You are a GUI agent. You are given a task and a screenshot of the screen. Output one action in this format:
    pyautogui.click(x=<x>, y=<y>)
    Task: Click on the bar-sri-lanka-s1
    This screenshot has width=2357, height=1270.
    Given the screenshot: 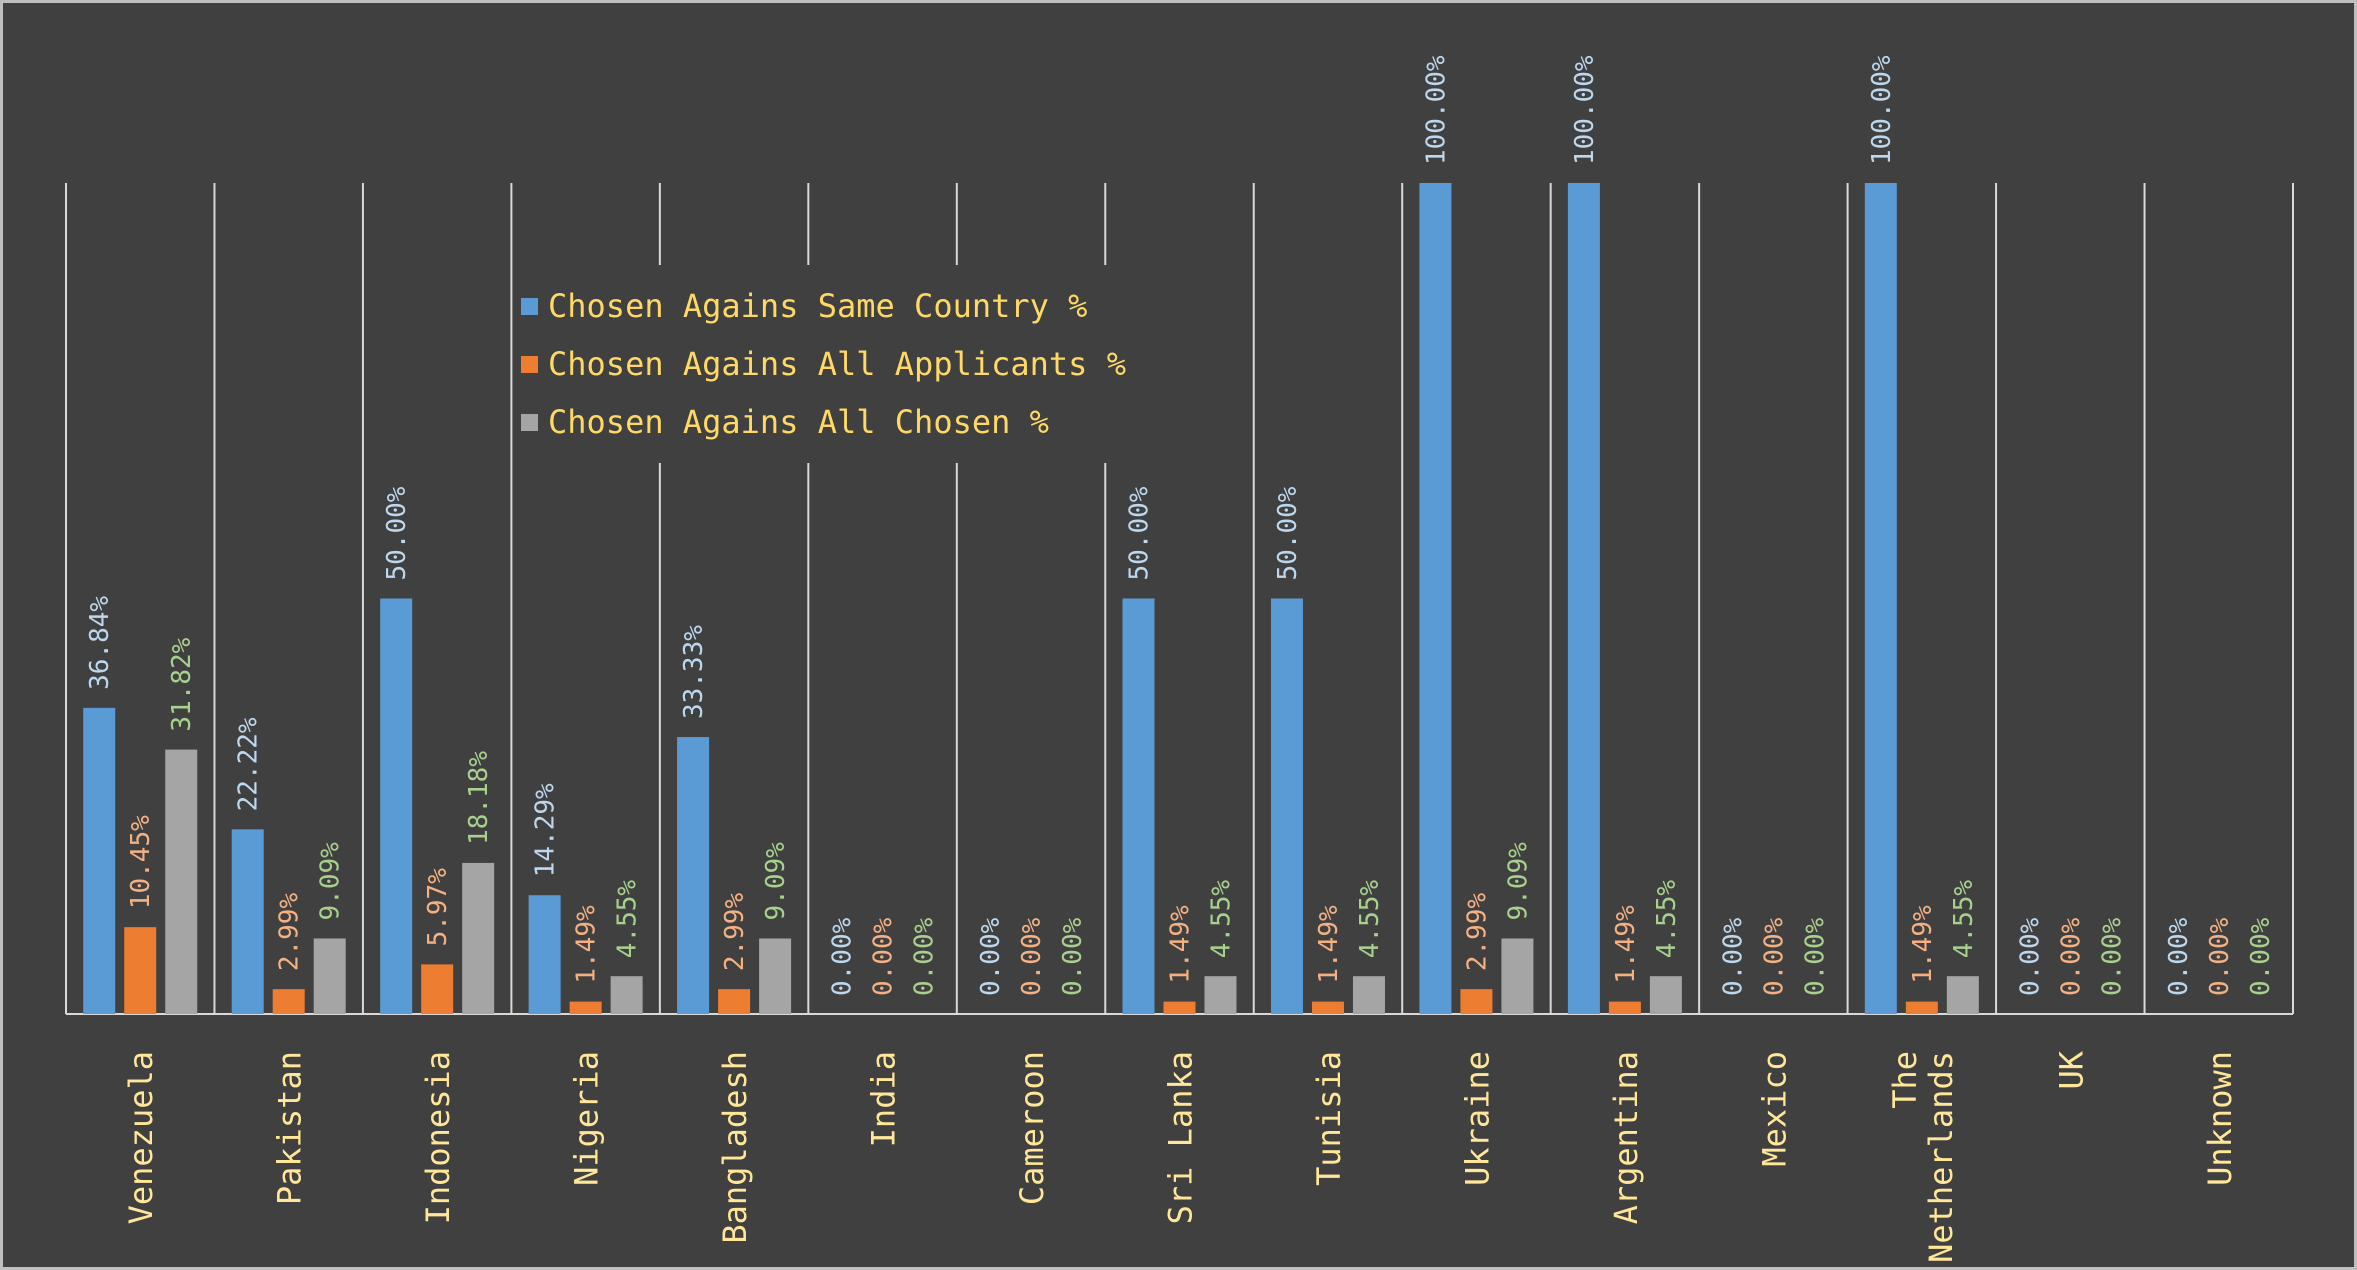 What is the action you would take?
    pyautogui.click(x=1179, y=1007)
    